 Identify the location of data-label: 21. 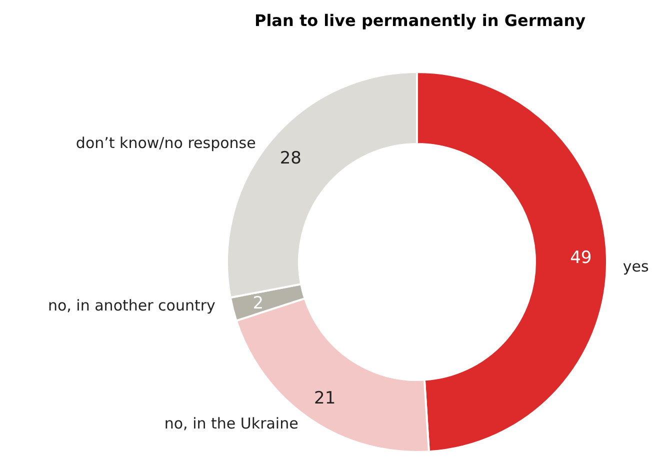
(325, 398).